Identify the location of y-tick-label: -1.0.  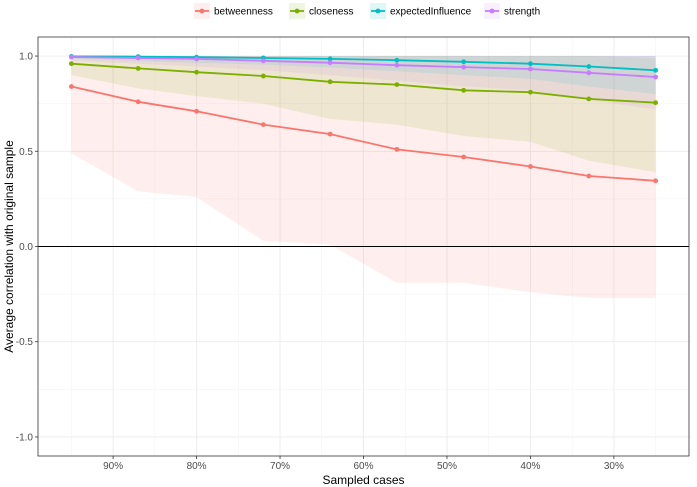
(25, 437).